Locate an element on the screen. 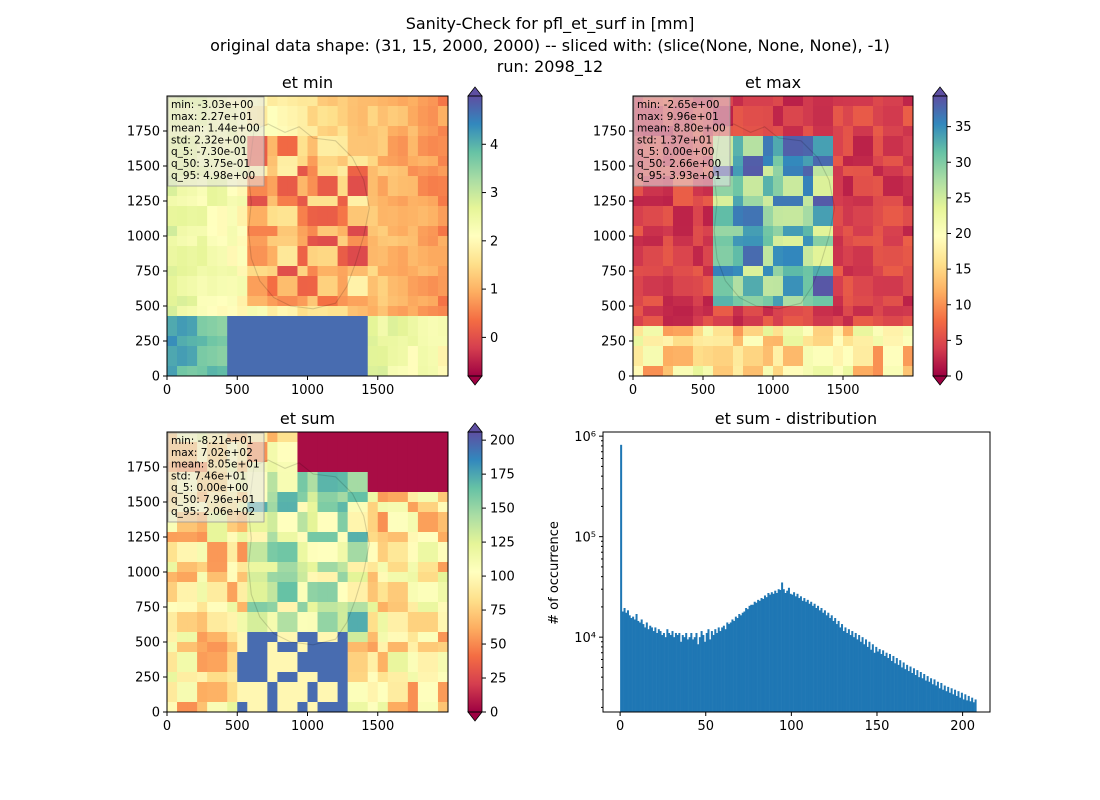 This screenshot has height=800, width=1100. y-tick-label: 1000 is located at coordinates (143, 237).